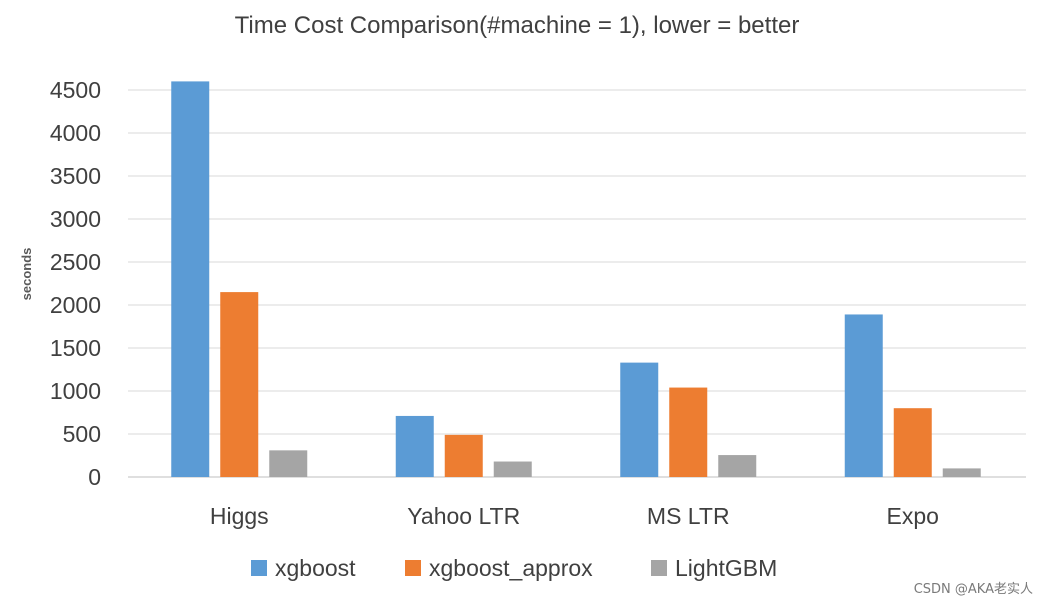 This screenshot has height=610, width=1047. Describe the element at coordinates (75, 262) in the screenshot. I see `y-tick-label: 2500` at that location.